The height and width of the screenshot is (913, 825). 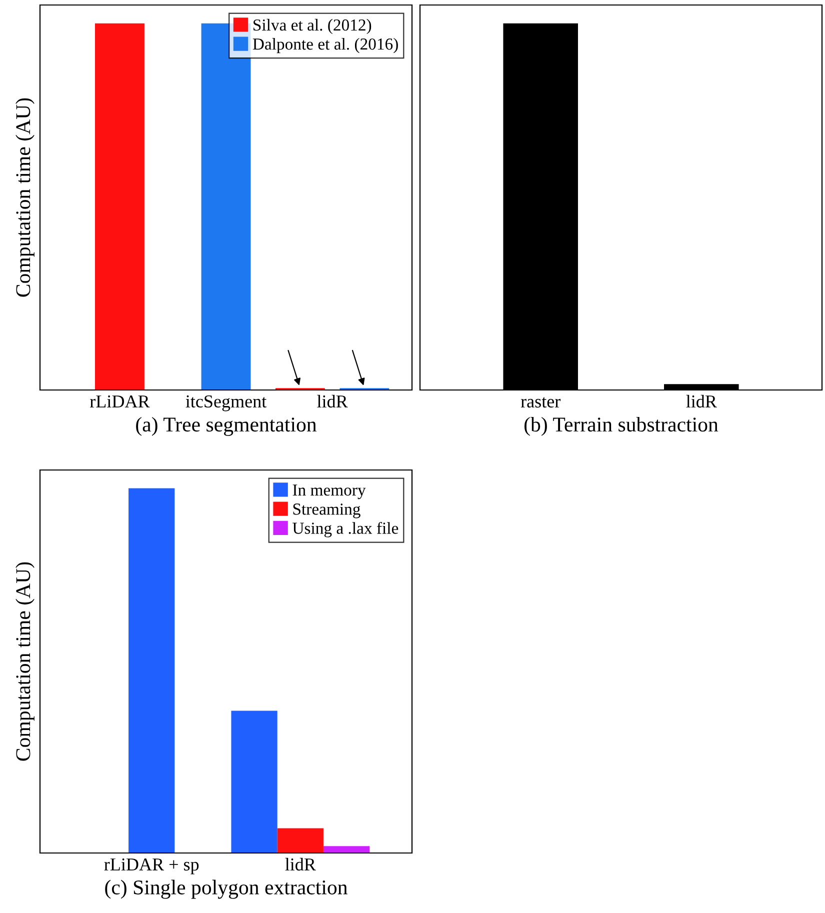 I want to click on legend-label: Silva et al. (2012), so click(x=313, y=26).